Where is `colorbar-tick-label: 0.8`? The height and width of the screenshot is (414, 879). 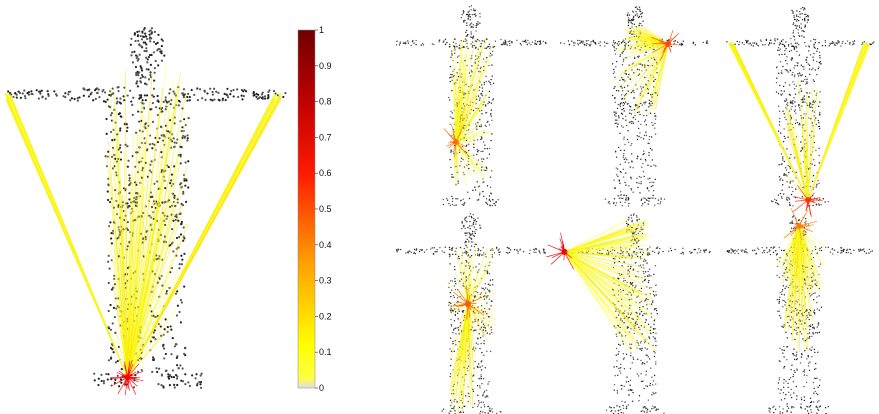
colorbar-tick-label: 0.8 is located at coordinates (325, 102).